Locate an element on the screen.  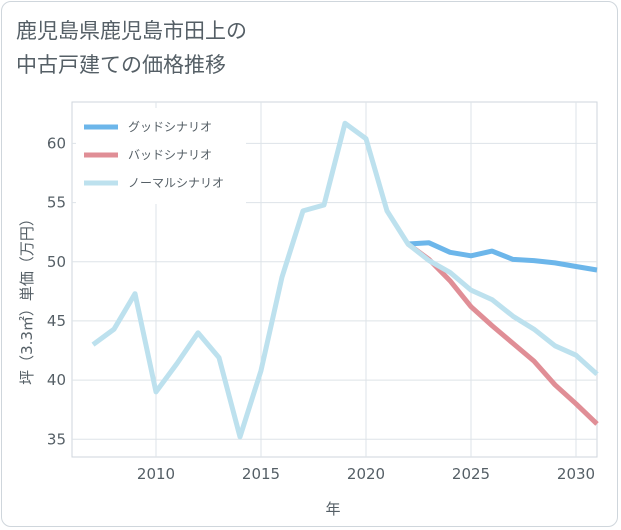
chart-title: 鹿児島県鹿児島市田上の 中古戸建ての価格推移 is located at coordinates (131, 48).